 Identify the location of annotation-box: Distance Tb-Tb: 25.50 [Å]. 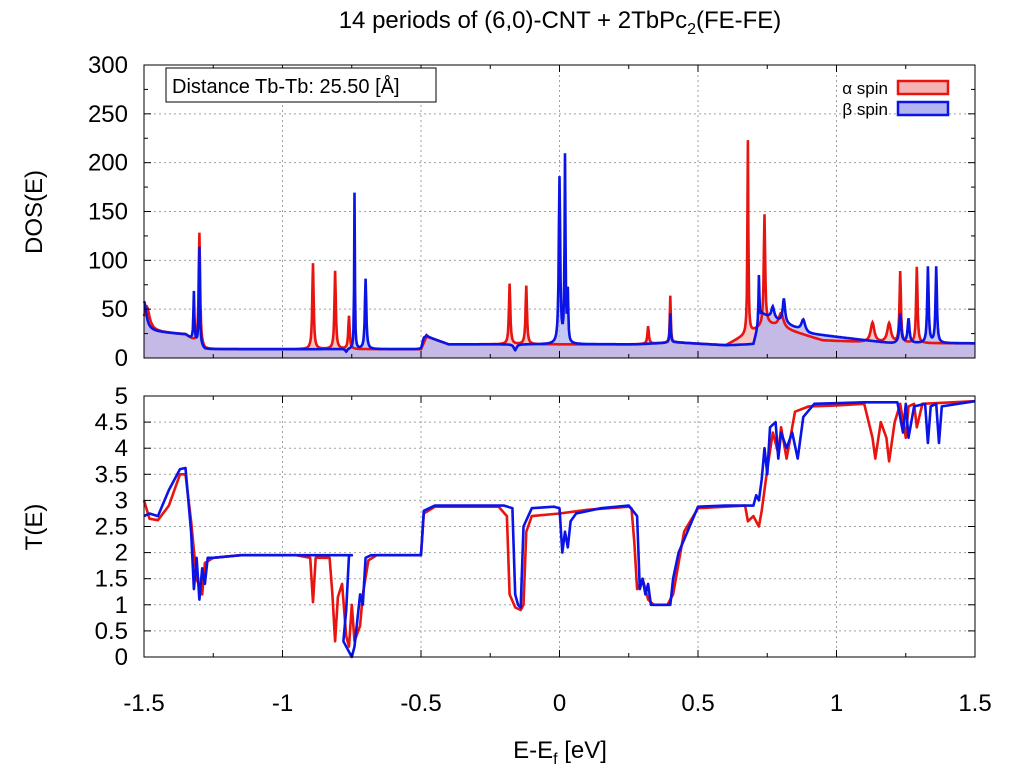
(301, 85).